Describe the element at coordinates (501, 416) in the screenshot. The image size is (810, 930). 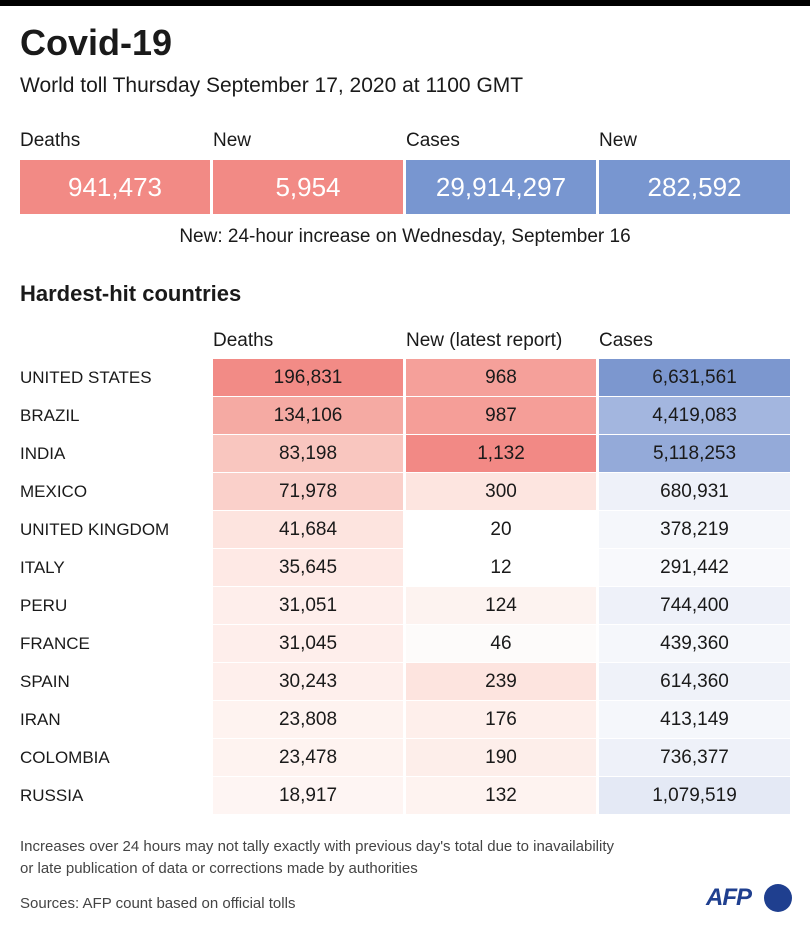
I see `table-cell: 987` at that location.